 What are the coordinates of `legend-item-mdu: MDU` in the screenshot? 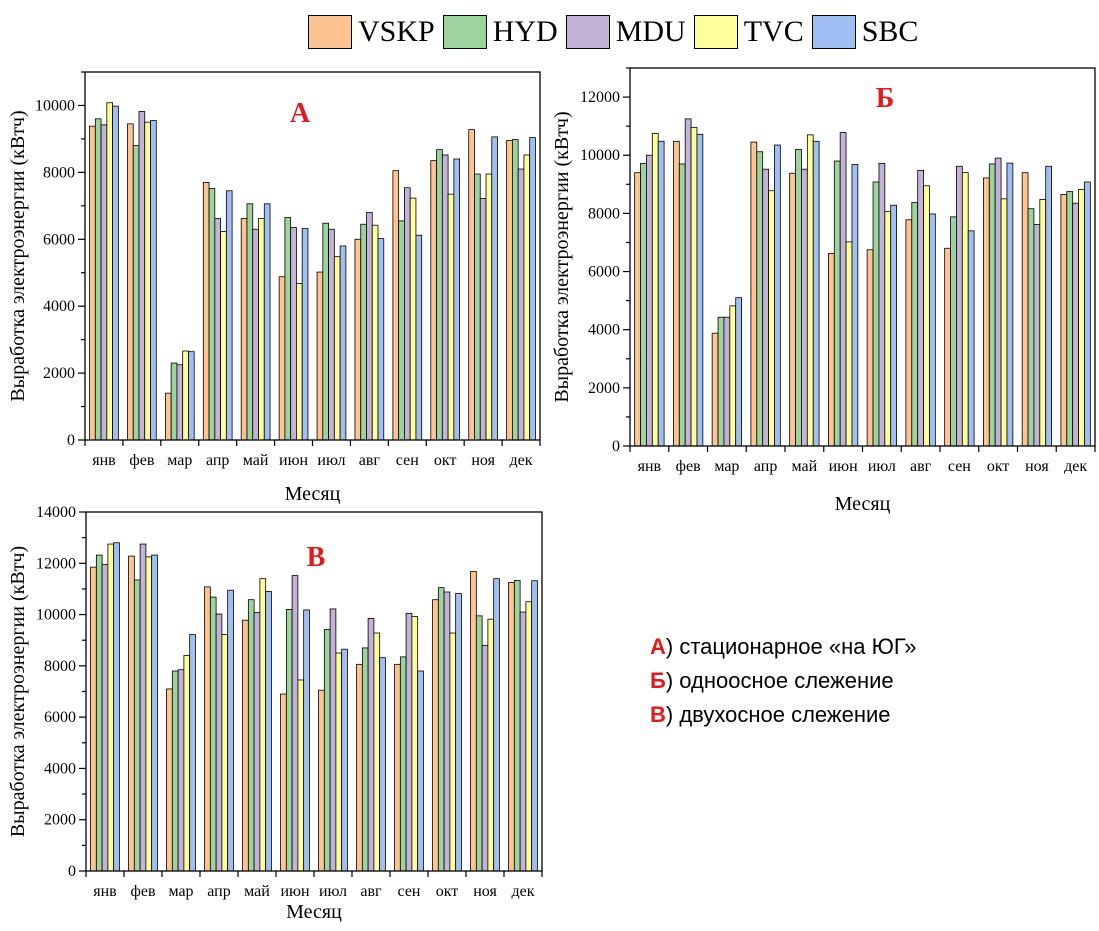 It's located at (625, 32).